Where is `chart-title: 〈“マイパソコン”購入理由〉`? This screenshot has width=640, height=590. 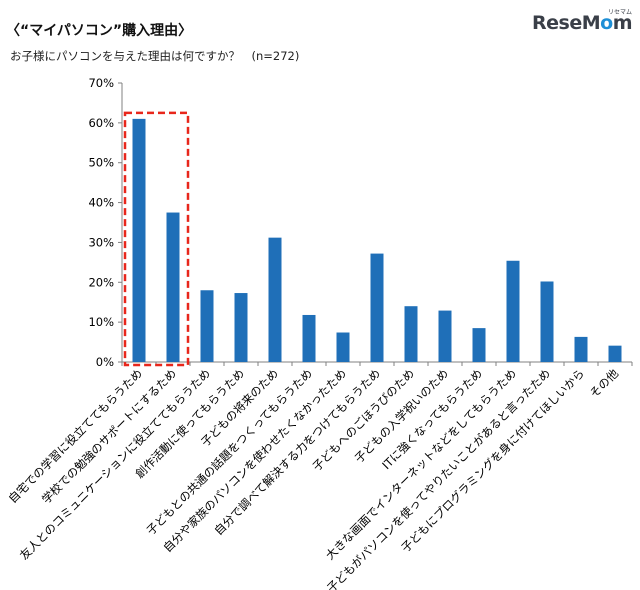
chart-title: 〈“マイパソコン”購入理由〉 is located at coordinates (99, 31).